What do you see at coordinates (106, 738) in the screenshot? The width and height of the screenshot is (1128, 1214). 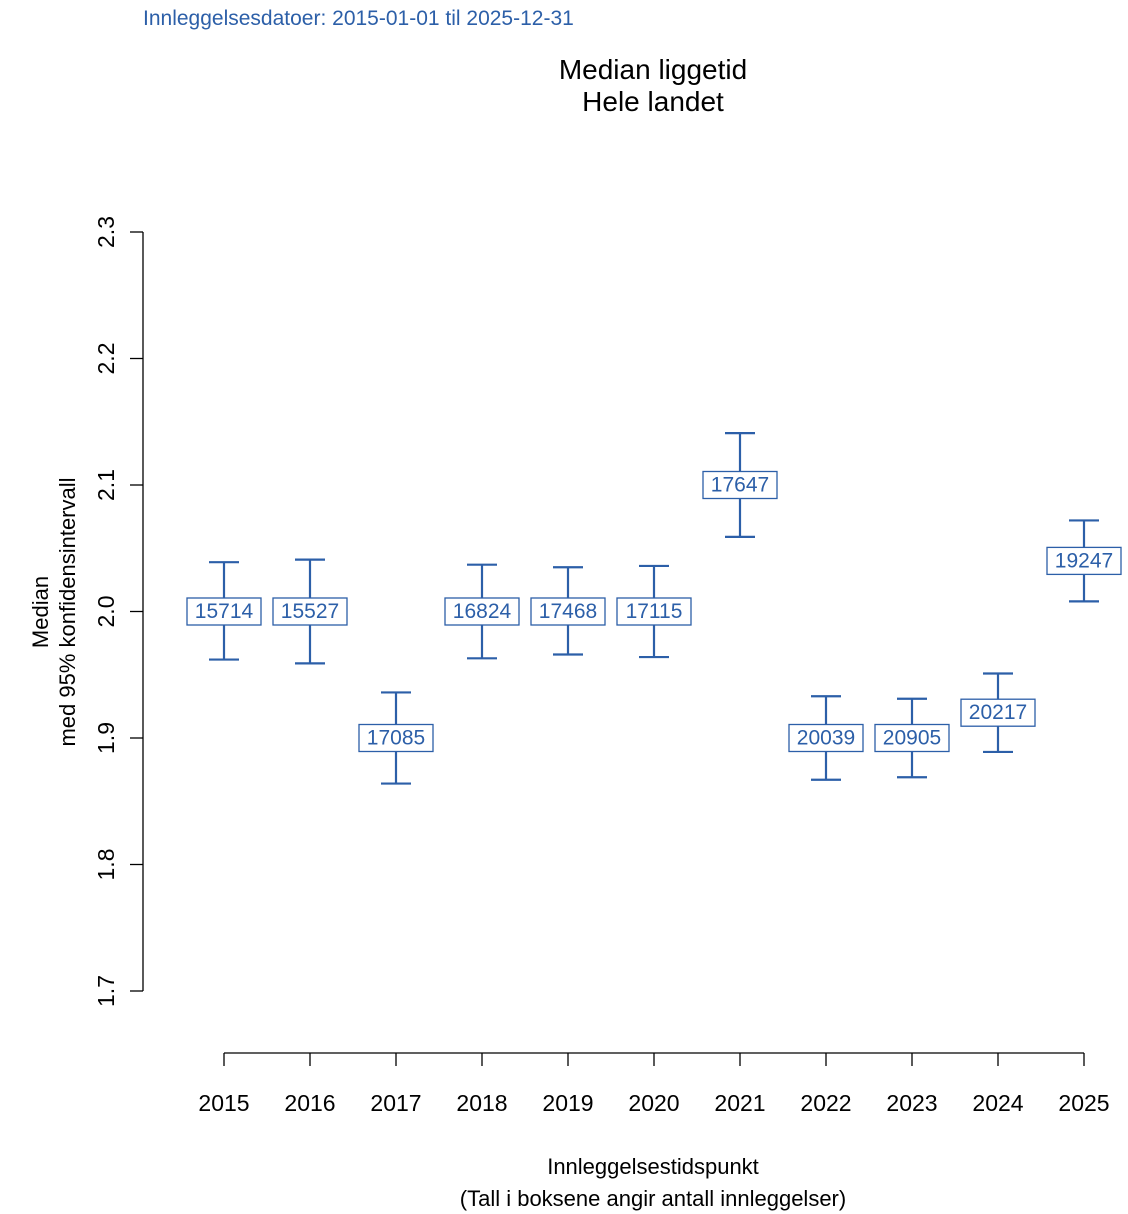 I see `y-tick-label: 1.9` at bounding box center [106, 738].